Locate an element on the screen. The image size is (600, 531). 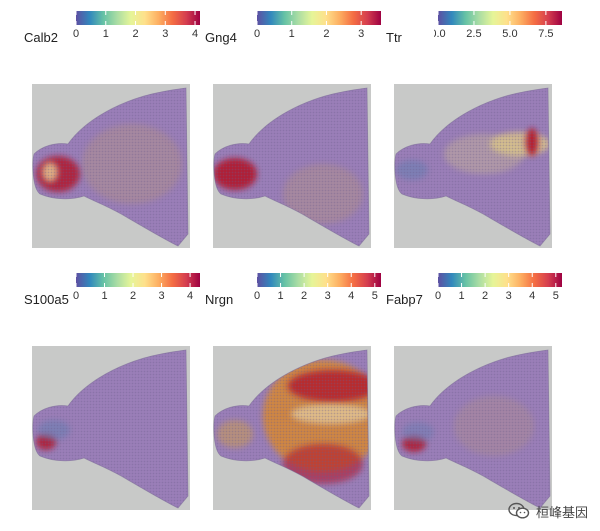
colorbar-tick-label: 5.0 is located at coordinates (509, 33).